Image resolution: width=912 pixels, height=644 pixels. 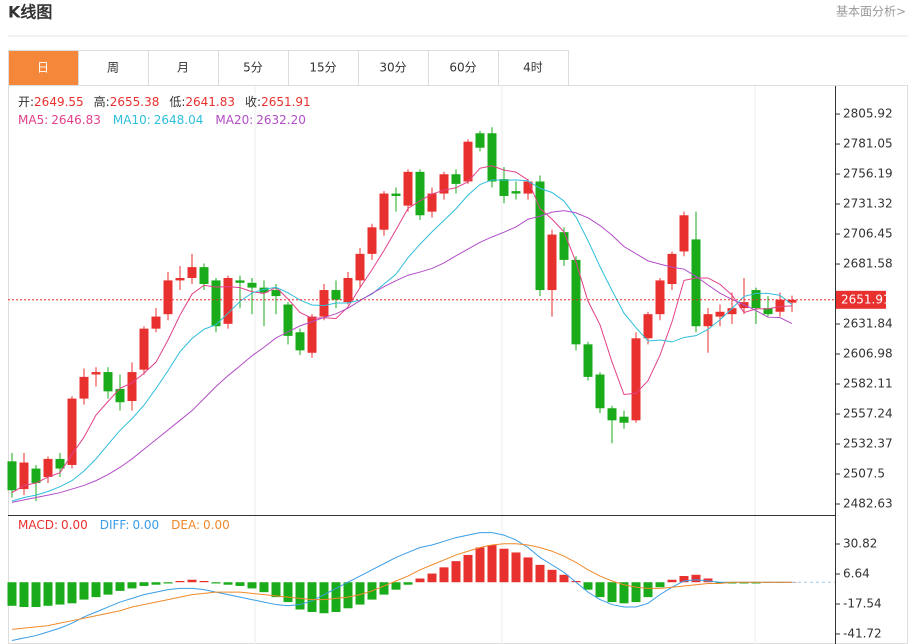 What do you see at coordinates (861, 299) in the screenshot?
I see `last-price-tag` at bounding box center [861, 299].